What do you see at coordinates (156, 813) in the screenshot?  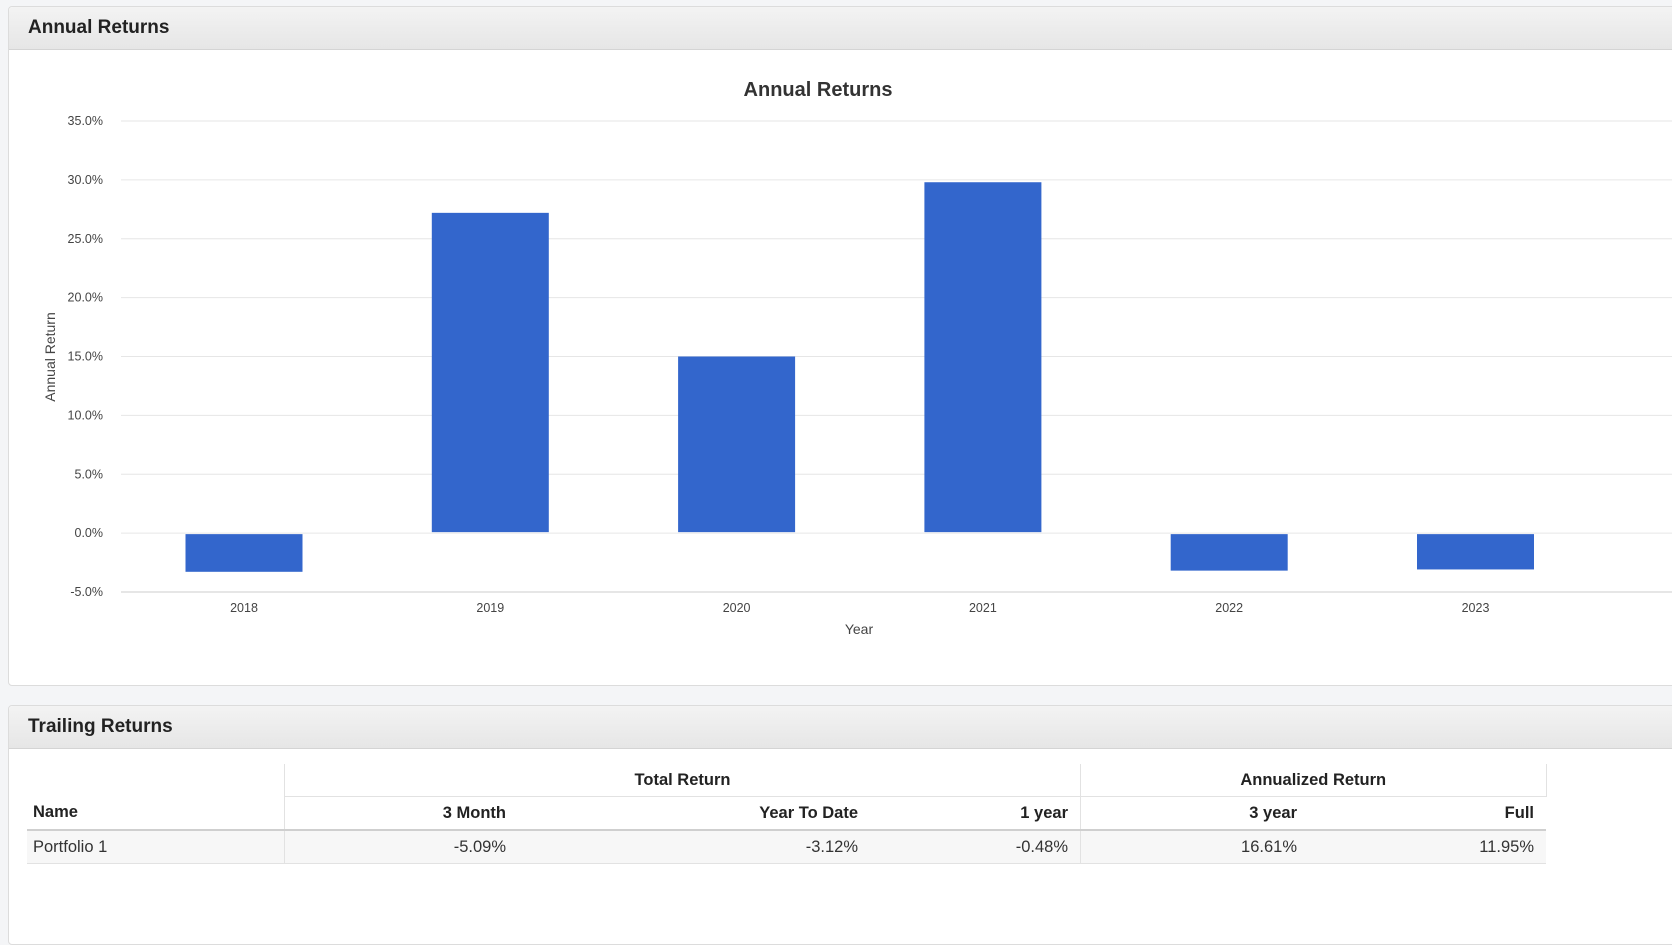 I see `column-header-name: Name` at bounding box center [156, 813].